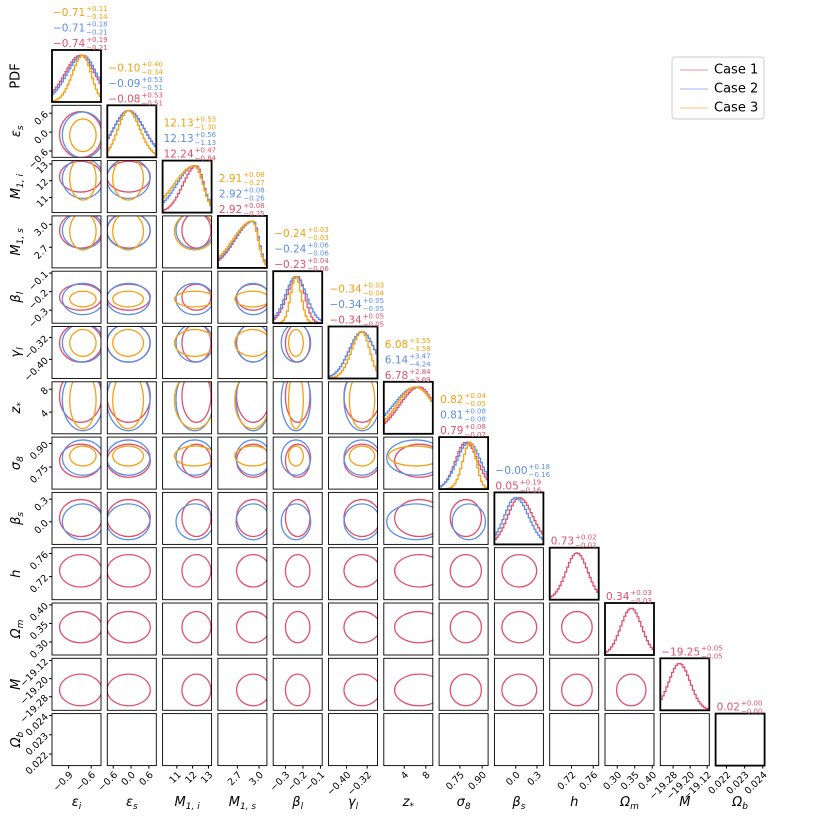 This screenshot has width=822, height=826. Describe the element at coordinates (612, 781) in the screenshot. I see `x-tick-label: 0.30` at that location.